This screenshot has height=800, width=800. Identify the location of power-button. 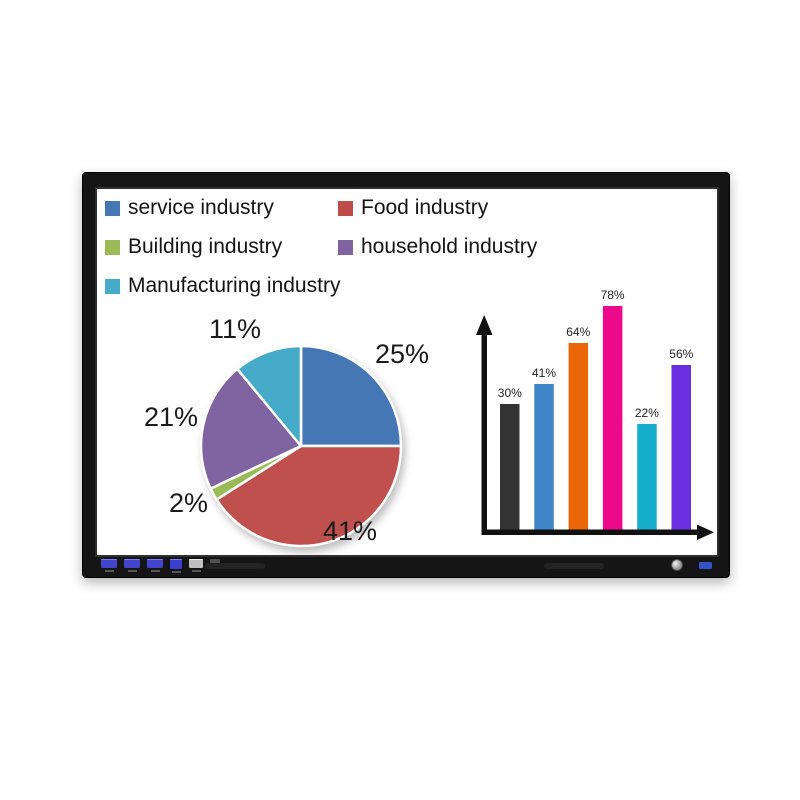
(677, 565).